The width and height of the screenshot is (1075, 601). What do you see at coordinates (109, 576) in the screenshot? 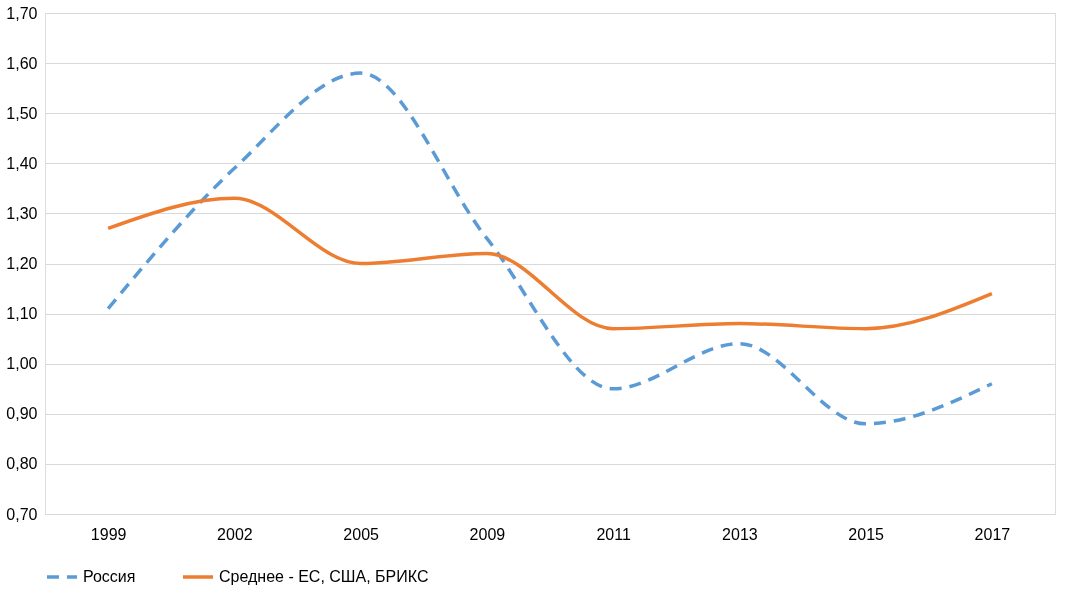
I see `legend-label: Россия` at bounding box center [109, 576].